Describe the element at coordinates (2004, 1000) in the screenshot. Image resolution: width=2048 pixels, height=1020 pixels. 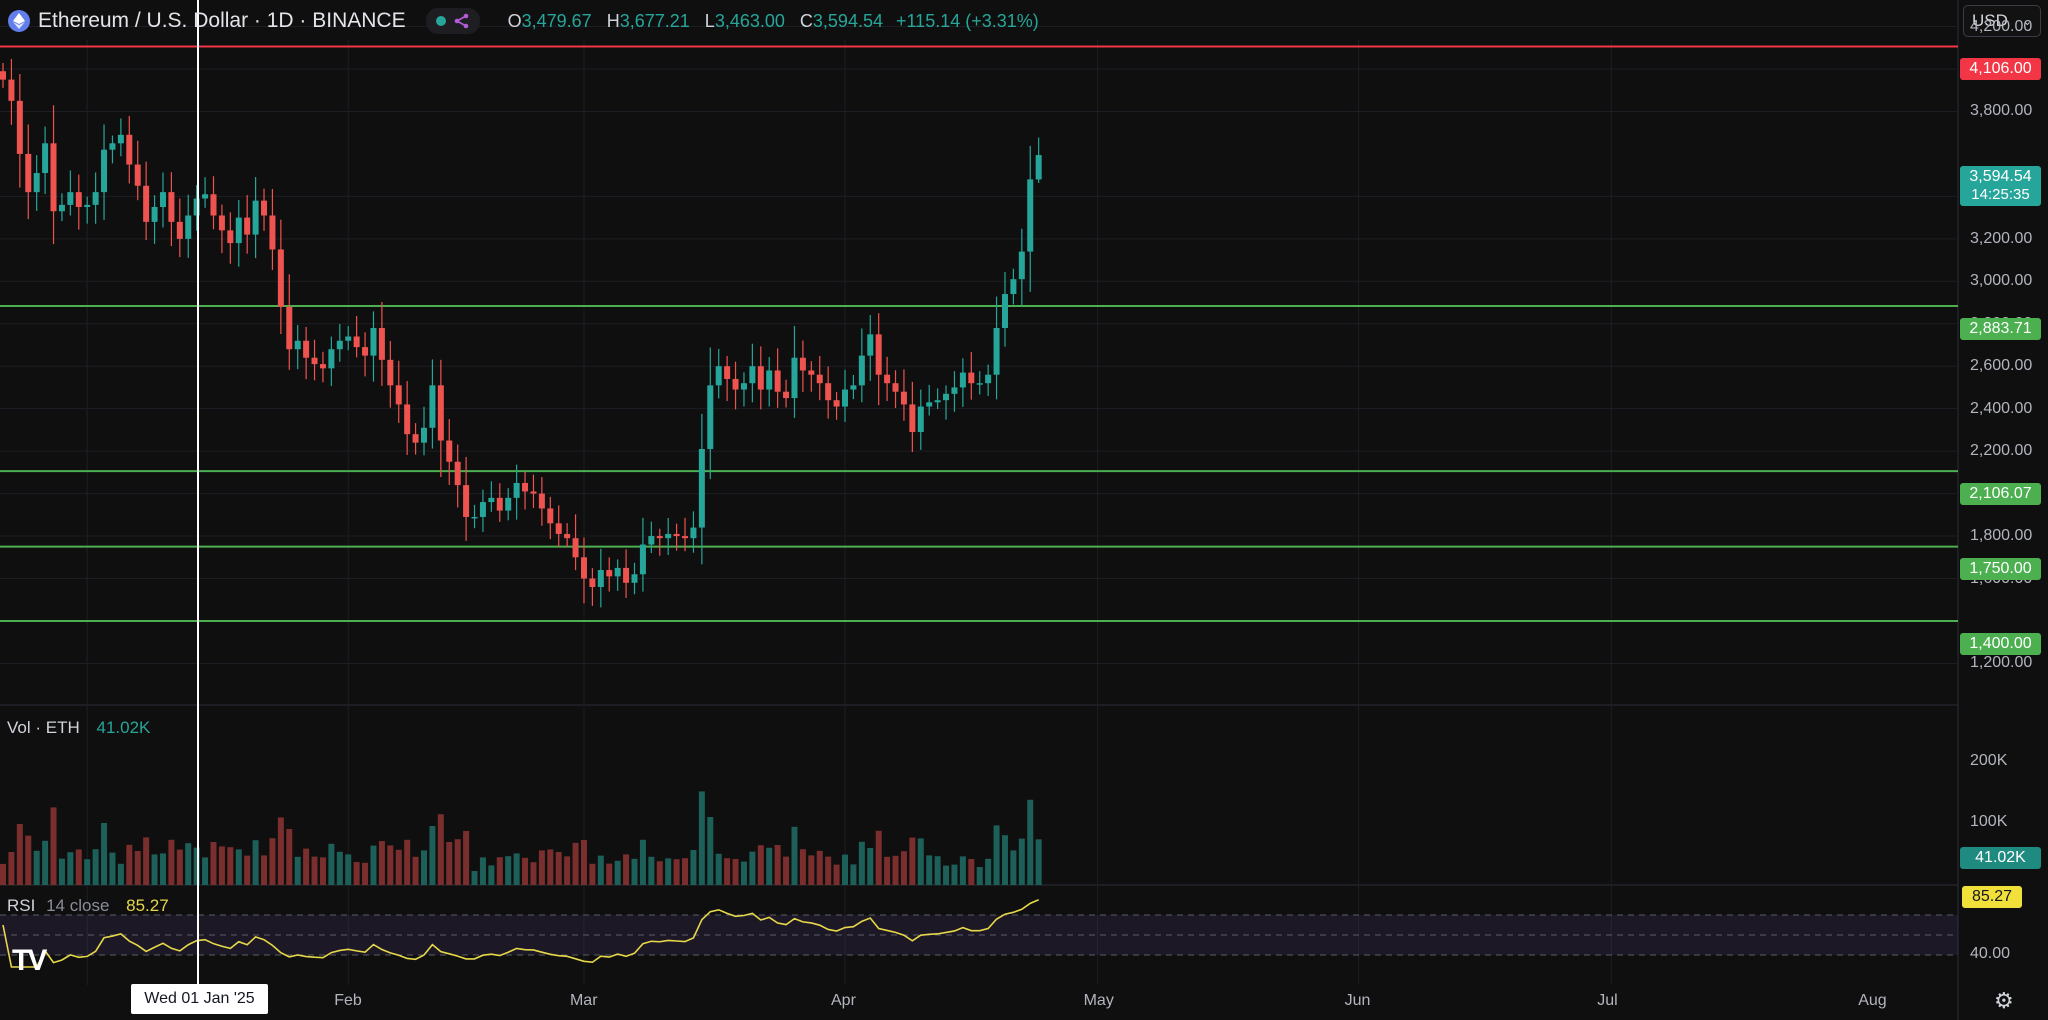
I see `gear-icon: ⚙` at that location.